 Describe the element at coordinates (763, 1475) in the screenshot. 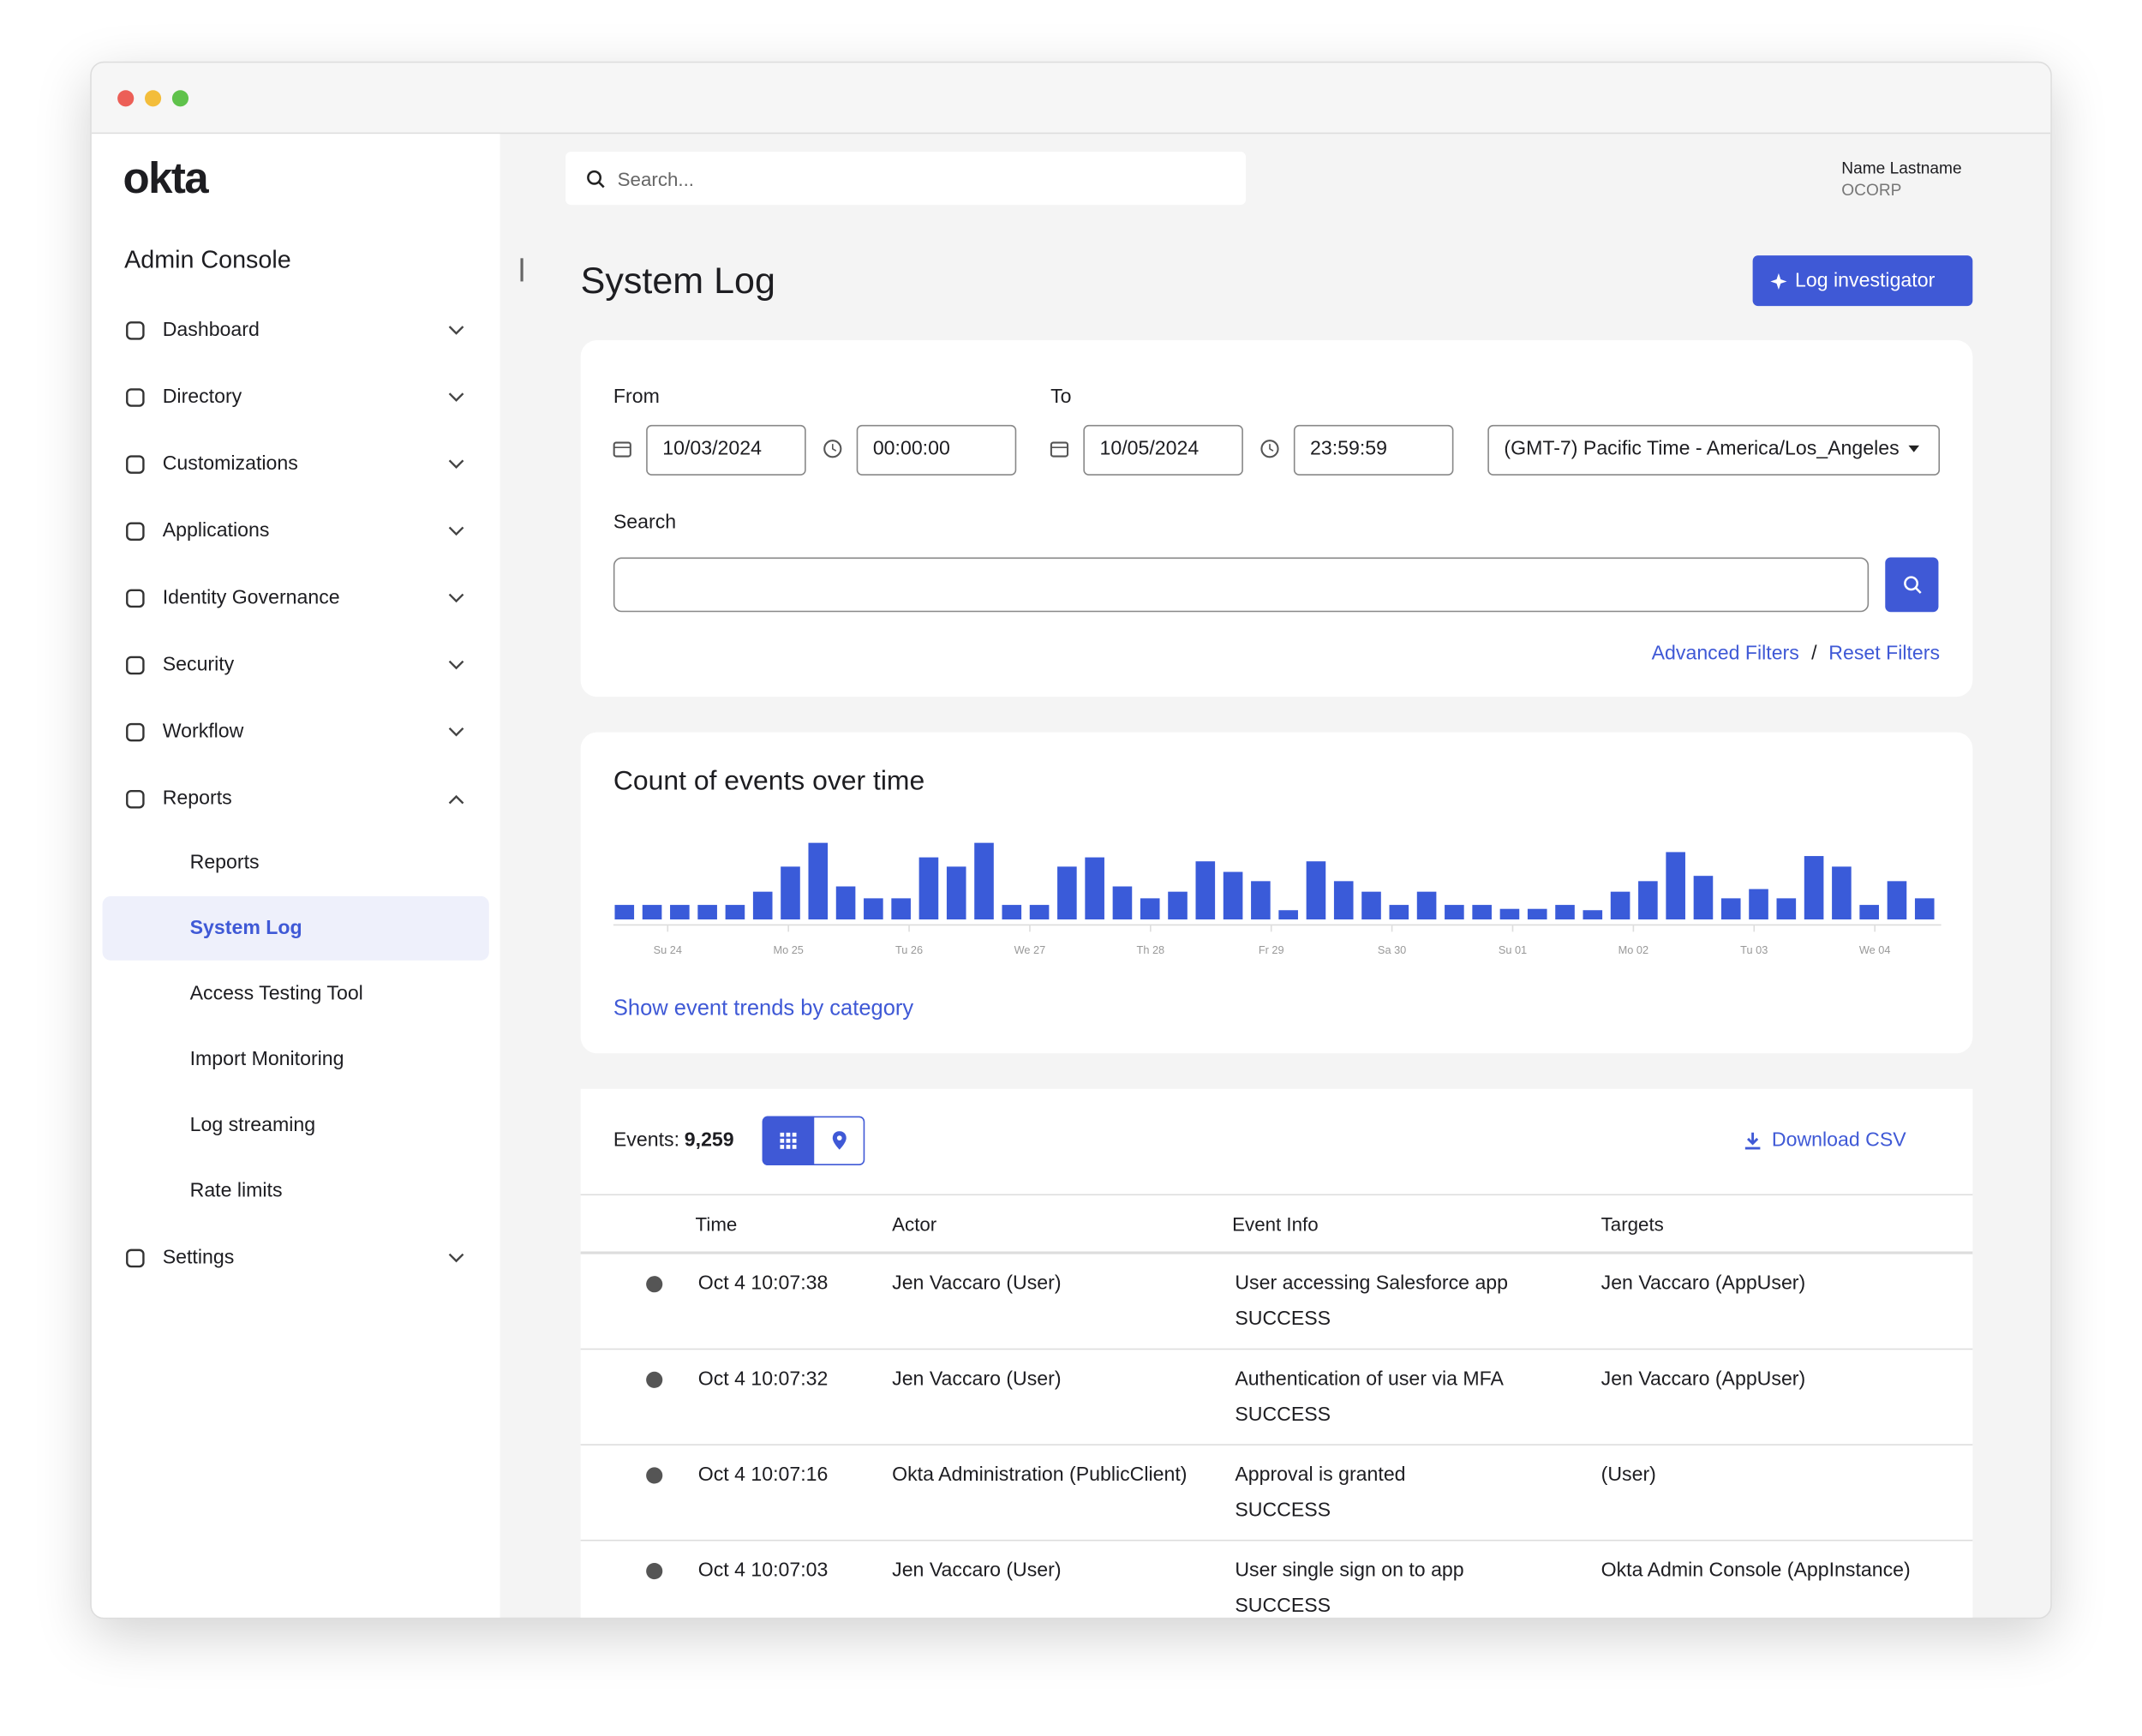

I see `cell: Oct 4 10:07:16` at that location.